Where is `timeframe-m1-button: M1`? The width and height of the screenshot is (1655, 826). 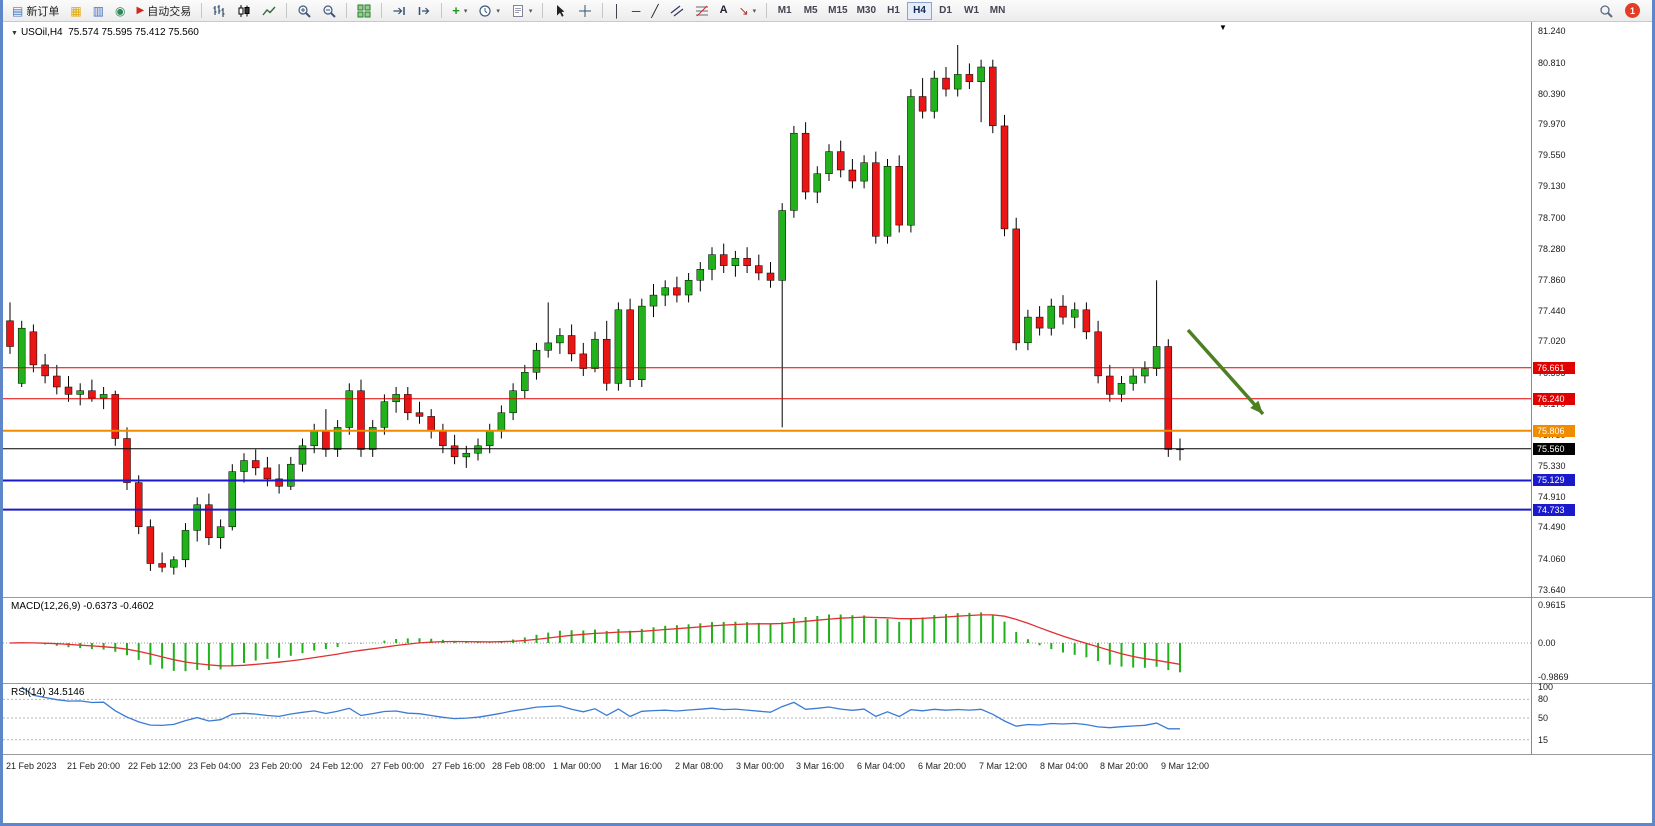 timeframe-m1-button: M1 is located at coordinates (784, 11).